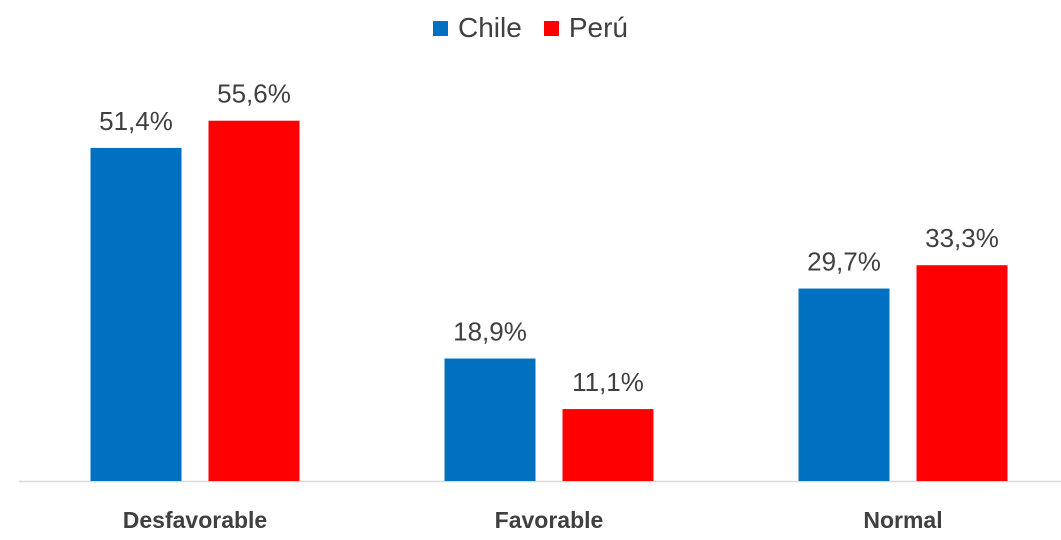 This screenshot has width=1061, height=540. I want to click on data-label: 18,9%, so click(490, 332).